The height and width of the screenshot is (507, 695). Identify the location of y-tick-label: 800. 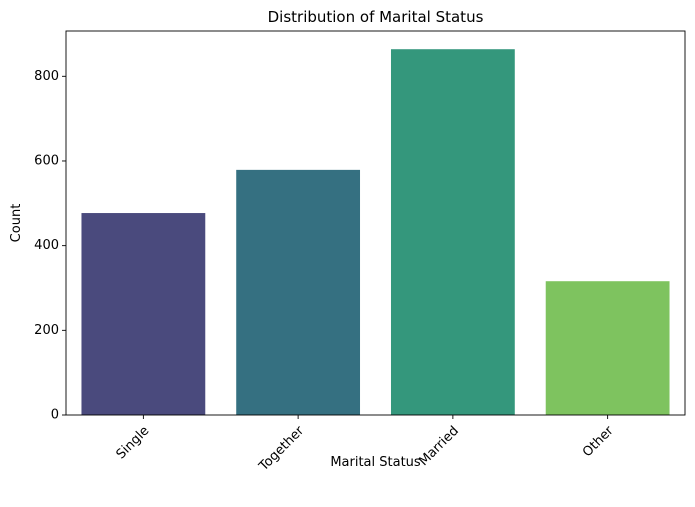
(46, 76).